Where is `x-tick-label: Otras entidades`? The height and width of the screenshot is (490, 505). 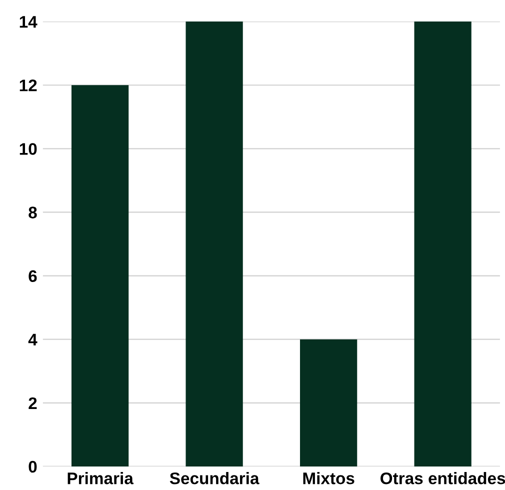 x-tick-label: Otras entidades is located at coordinates (442, 478).